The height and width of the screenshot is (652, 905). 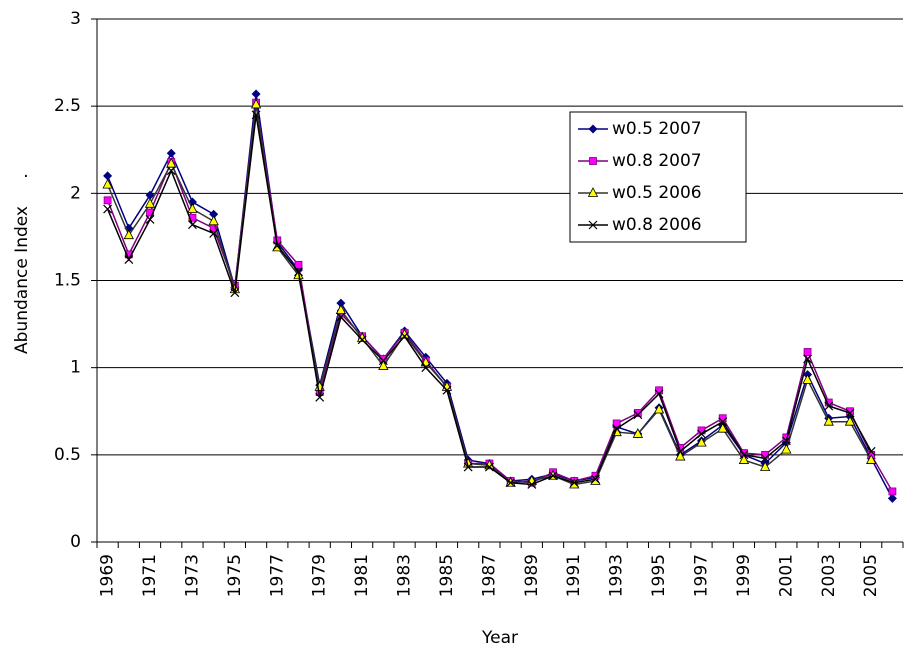 What do you see at coordinates (617, 575) in the screenshot?
I see `x-tick-label: 1993` at bounding box center [617, 575].